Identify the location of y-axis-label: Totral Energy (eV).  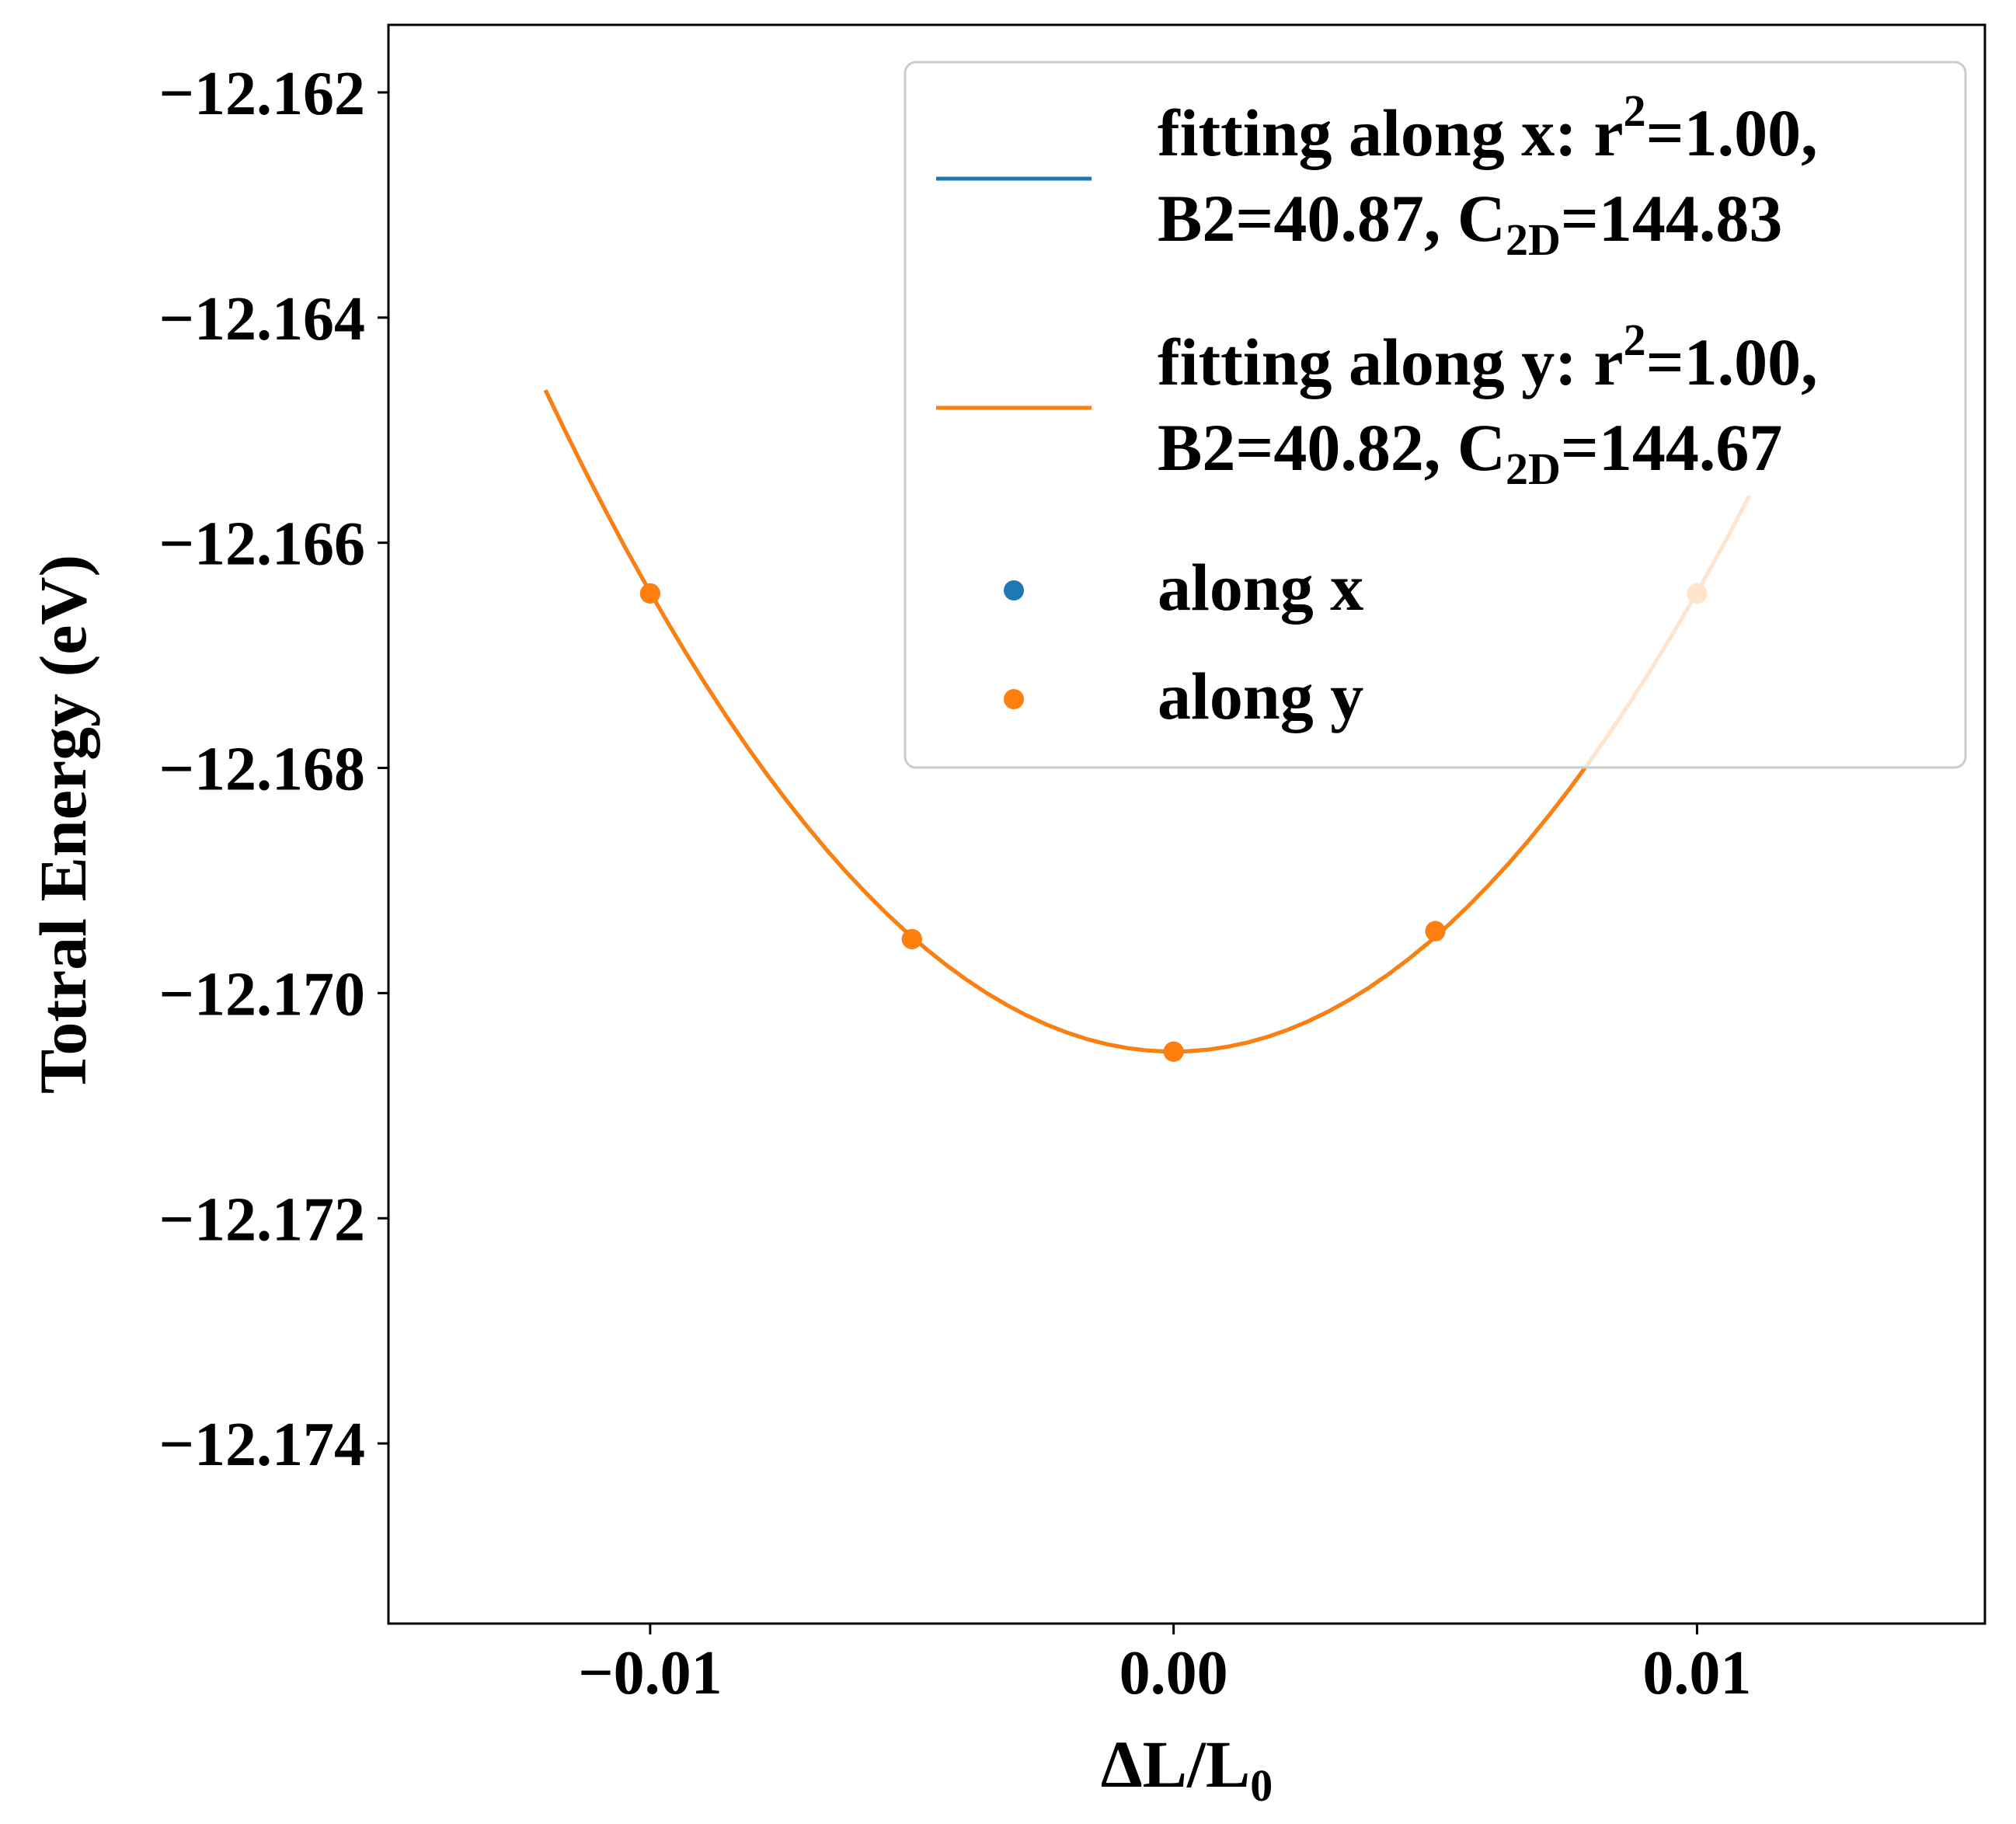
(63, 824).